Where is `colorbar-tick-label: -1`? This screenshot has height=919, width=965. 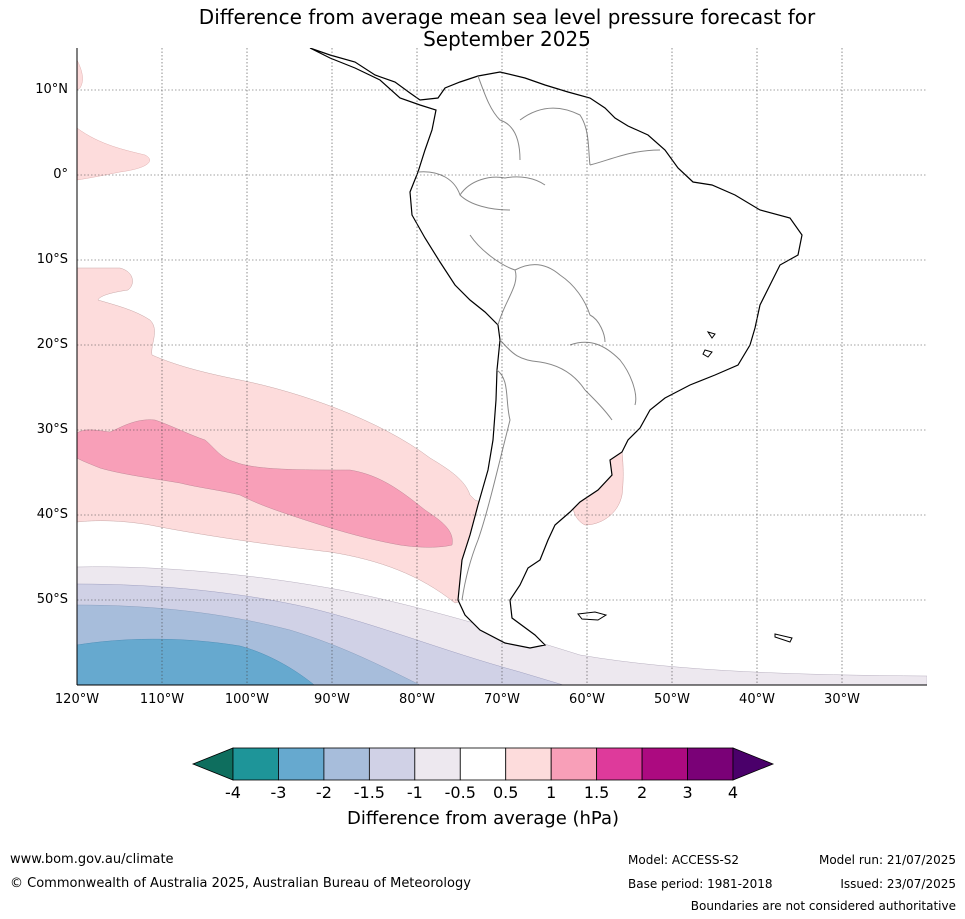
colorbar-tick-label: -1 is located at coordinates (414, 792).